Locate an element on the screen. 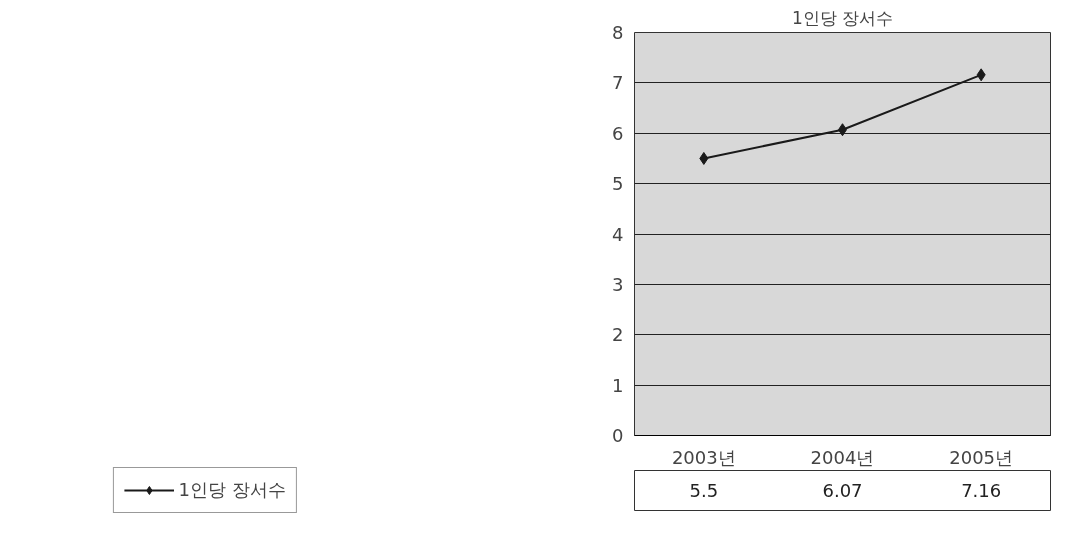 The width and height of the screenshot is (1071, 536). chart-title: 1인당 장서수 is located at coordinates (842, 17).